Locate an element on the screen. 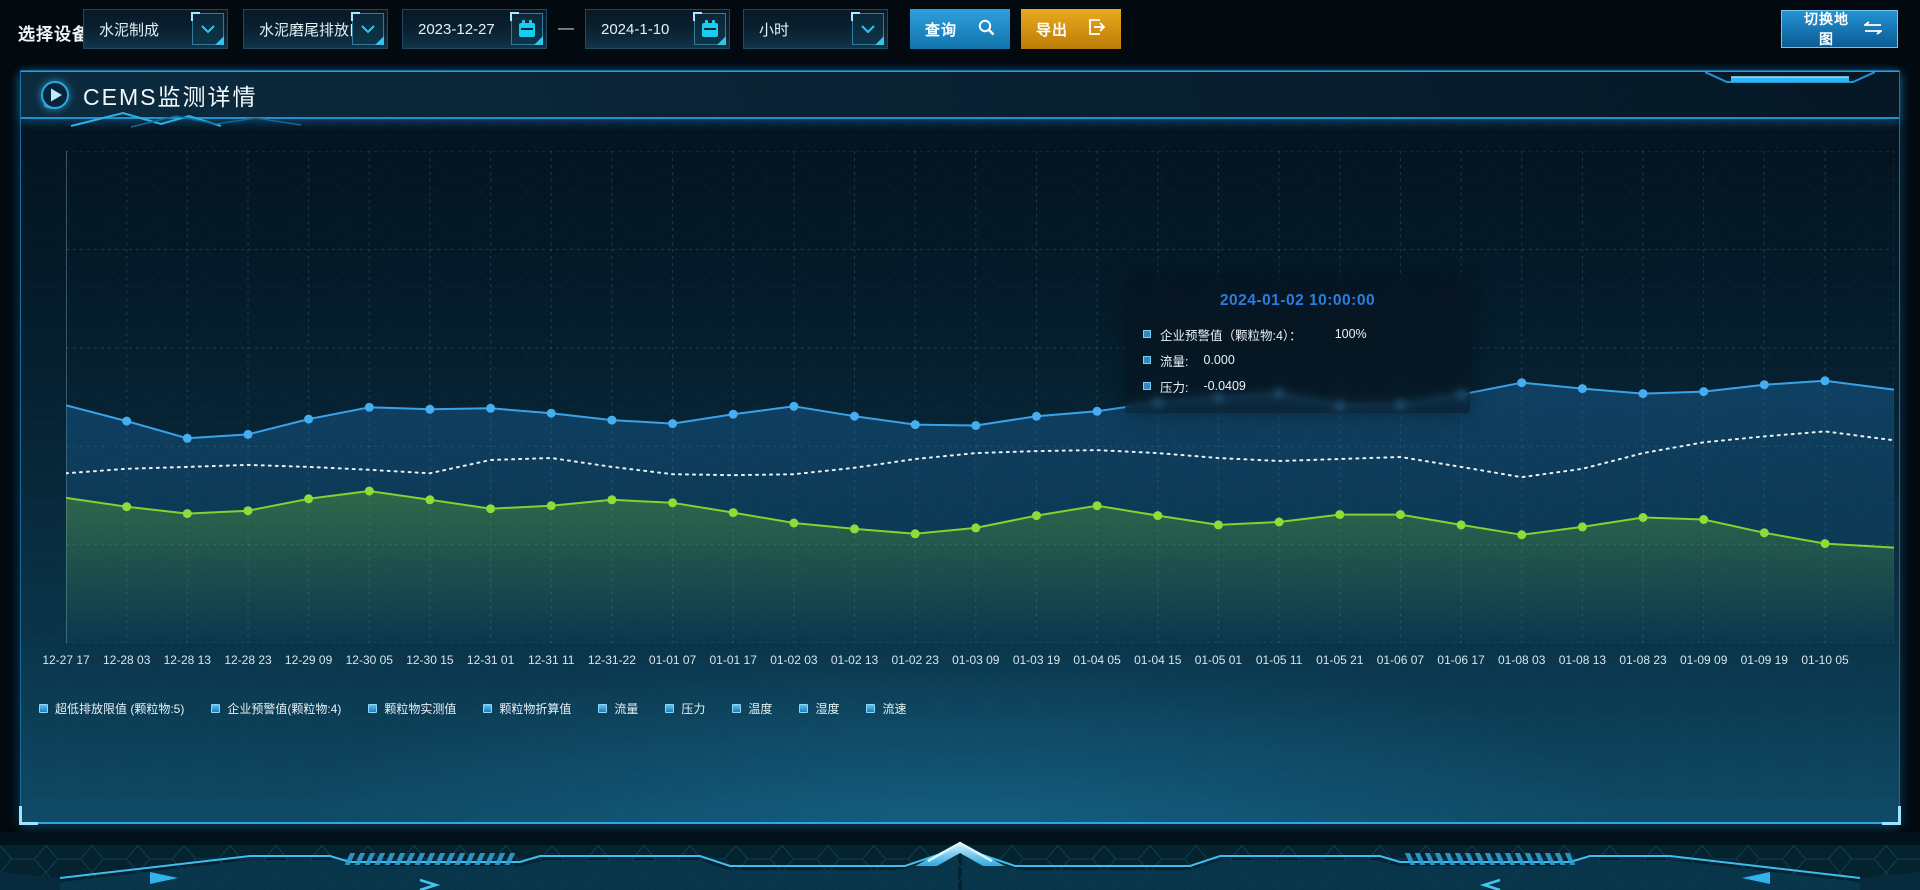  export-icon is located at coordinates (1097, 29).